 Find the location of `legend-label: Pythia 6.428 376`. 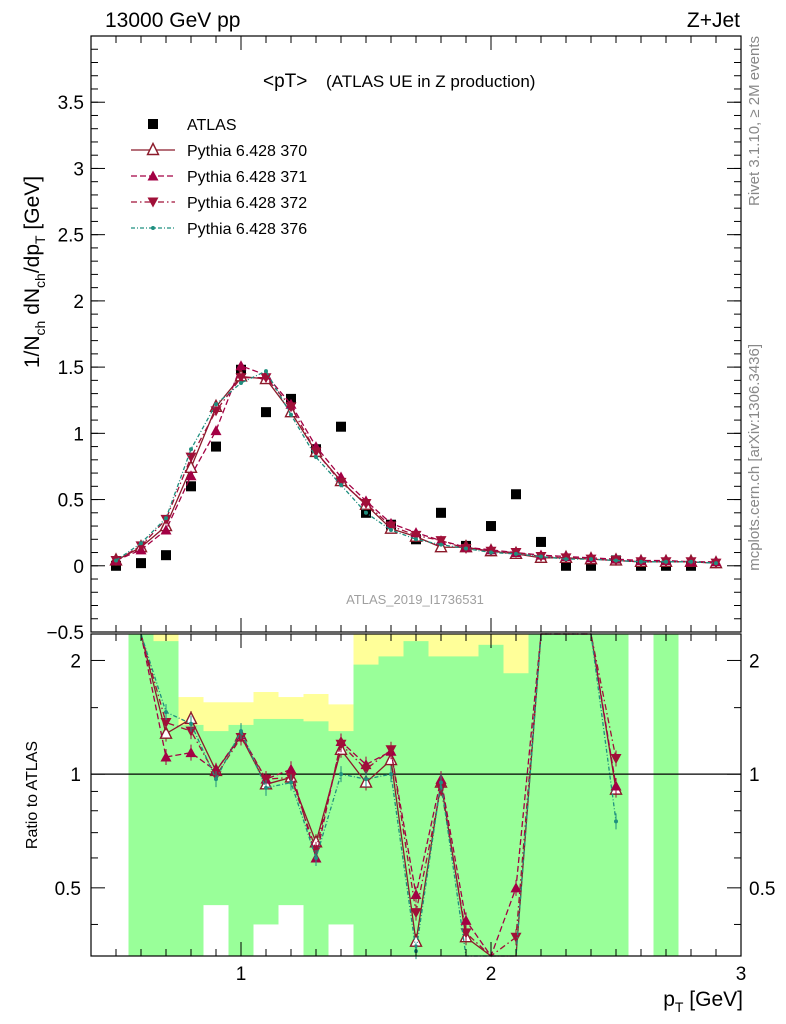

legend-label: Pythia 6.428 376 is located at coordinates (247, 229).